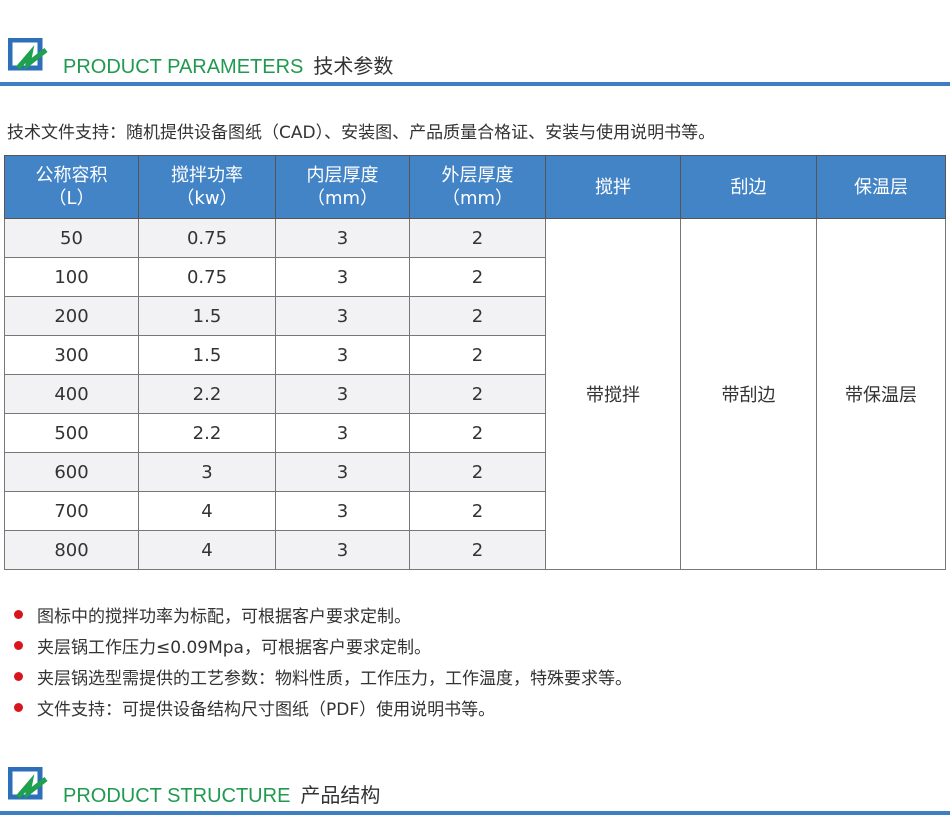 The width and height of the screenshot is (950, 817). What do you see at coordinates (71, 355) in the screenshot?
I see `table-cell: 300` at bounding box center [71, 355].